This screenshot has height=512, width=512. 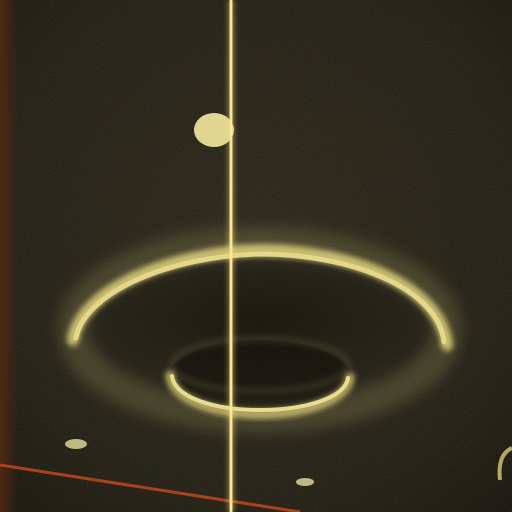 I want to click on floor-dot-center, so click(x=305, y=482).